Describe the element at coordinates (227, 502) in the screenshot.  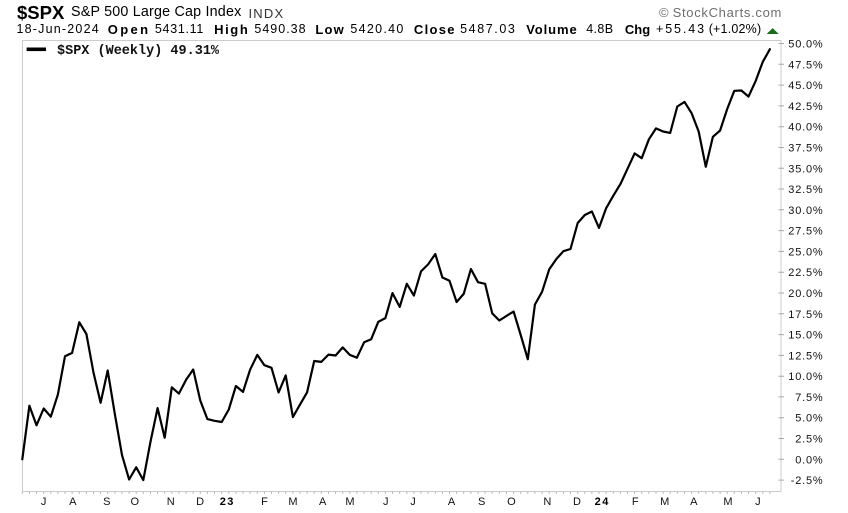
I see `svg-text: 23` at that location.